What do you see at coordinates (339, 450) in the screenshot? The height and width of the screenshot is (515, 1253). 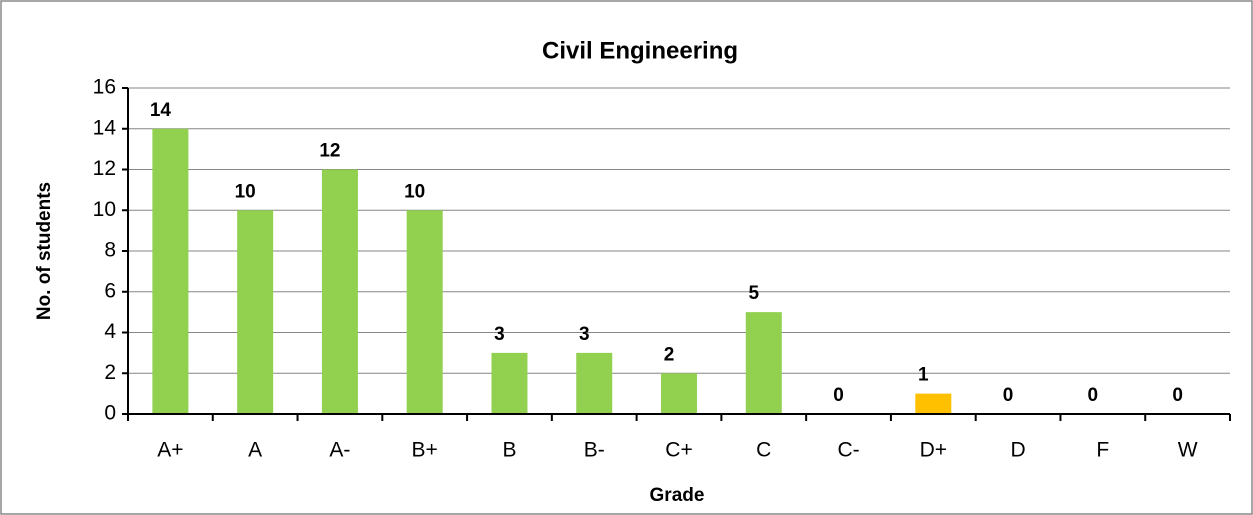 I see `x-tick-label: A-` at bounding box center [339, 450].